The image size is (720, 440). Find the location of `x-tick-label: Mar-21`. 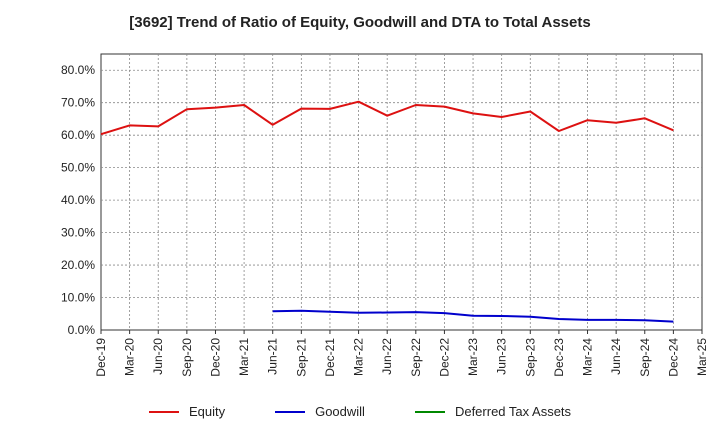

x-tick-label: Mar-21 is located at coordinates (244, 357).